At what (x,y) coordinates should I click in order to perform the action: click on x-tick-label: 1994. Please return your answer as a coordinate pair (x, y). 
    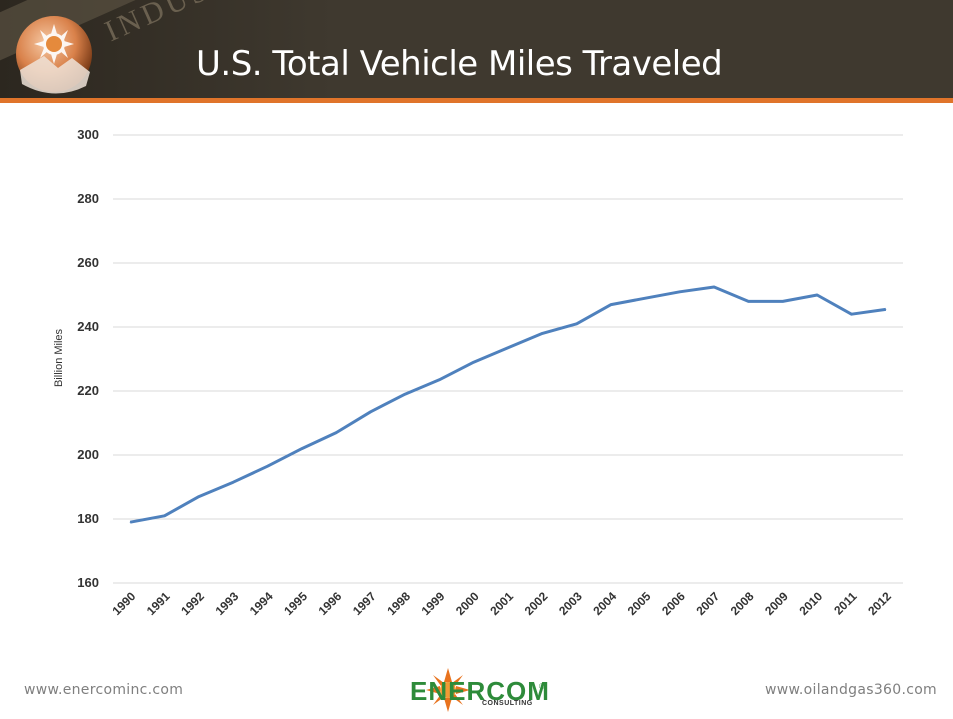
    Looking at the image, I should click on (261, 603).